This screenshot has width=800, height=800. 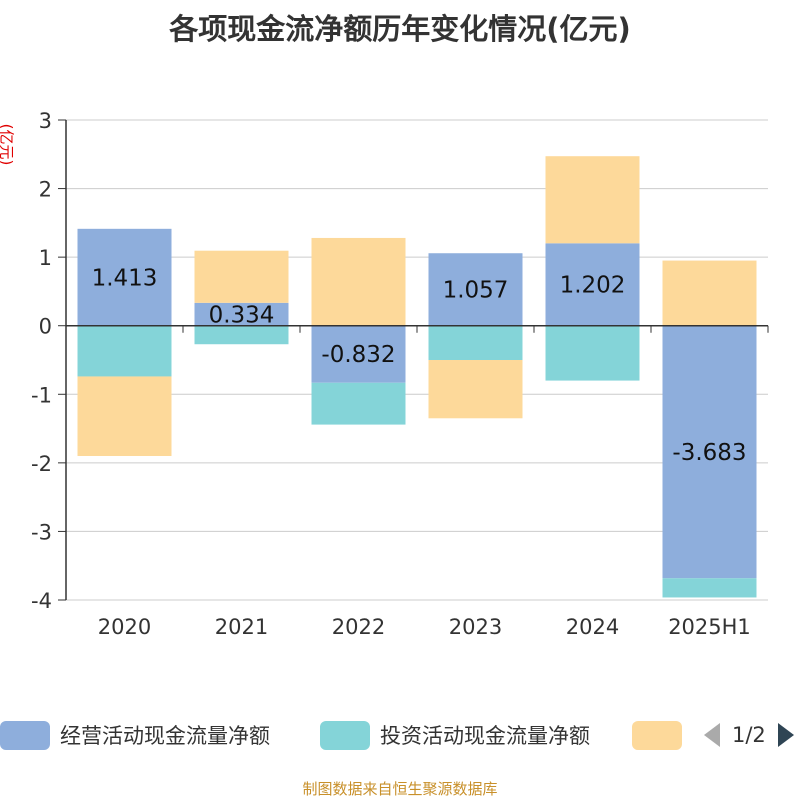 I want to click on previous-page-icon, so click(x=712, y=735).